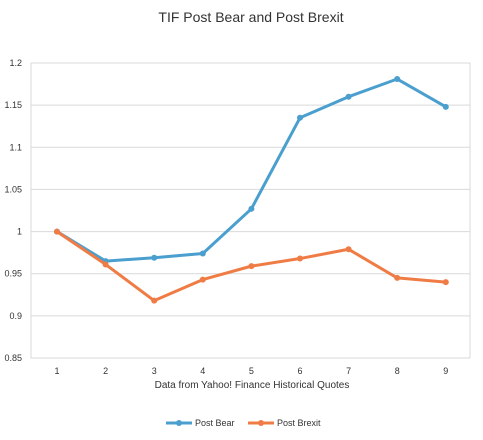 This screenshot has width=483, height=440. Describe the element at coordinates (250, 17) in the screenshot. I see `chart-title: TIF Post Bear and Post Brexit` at that location.